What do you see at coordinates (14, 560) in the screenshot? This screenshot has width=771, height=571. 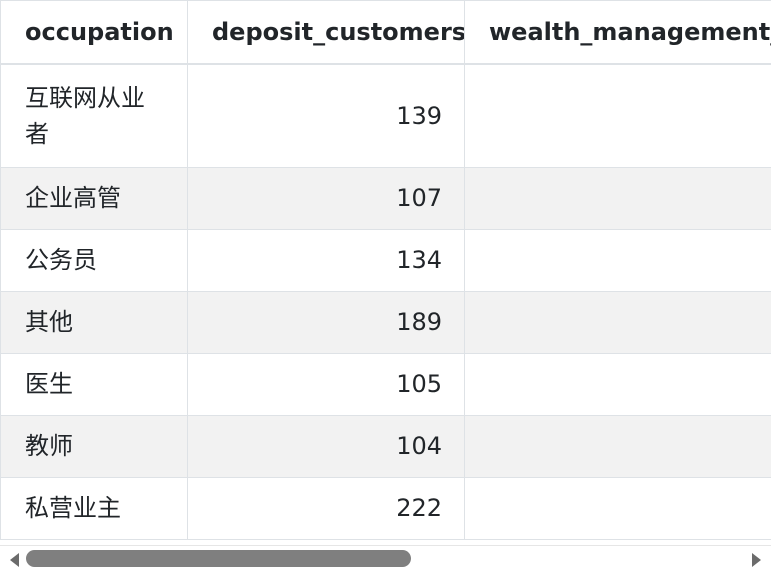 I see `arrow-left-icon` at bounding box center [14, 560].